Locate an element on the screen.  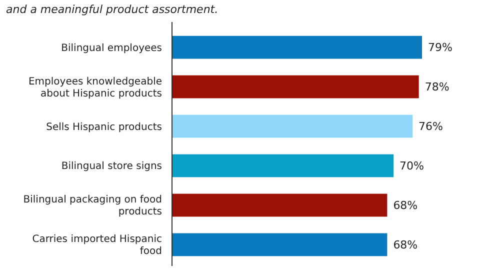
chart-title: and a meaningful product assortment. is located at coordinates (112, 9).